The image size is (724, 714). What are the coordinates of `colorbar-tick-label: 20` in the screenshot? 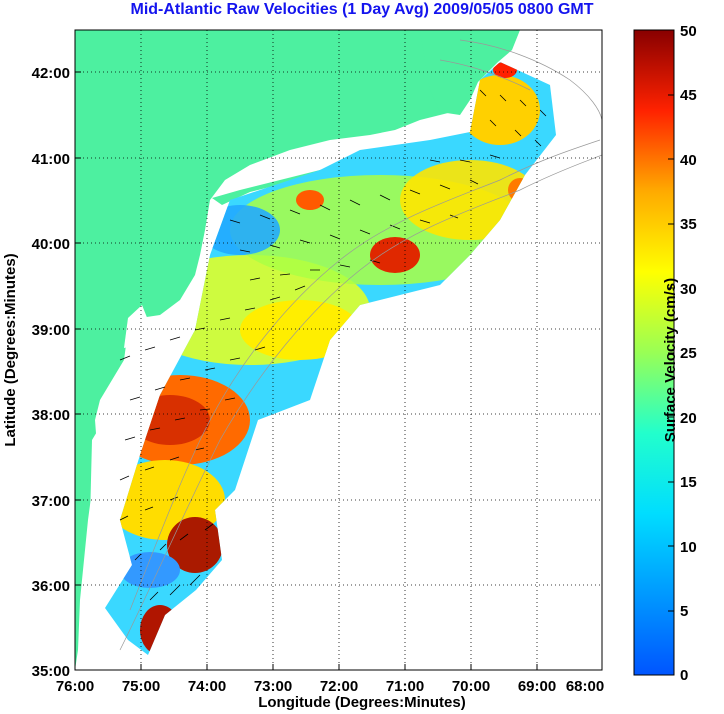 It's located at (688, 418).